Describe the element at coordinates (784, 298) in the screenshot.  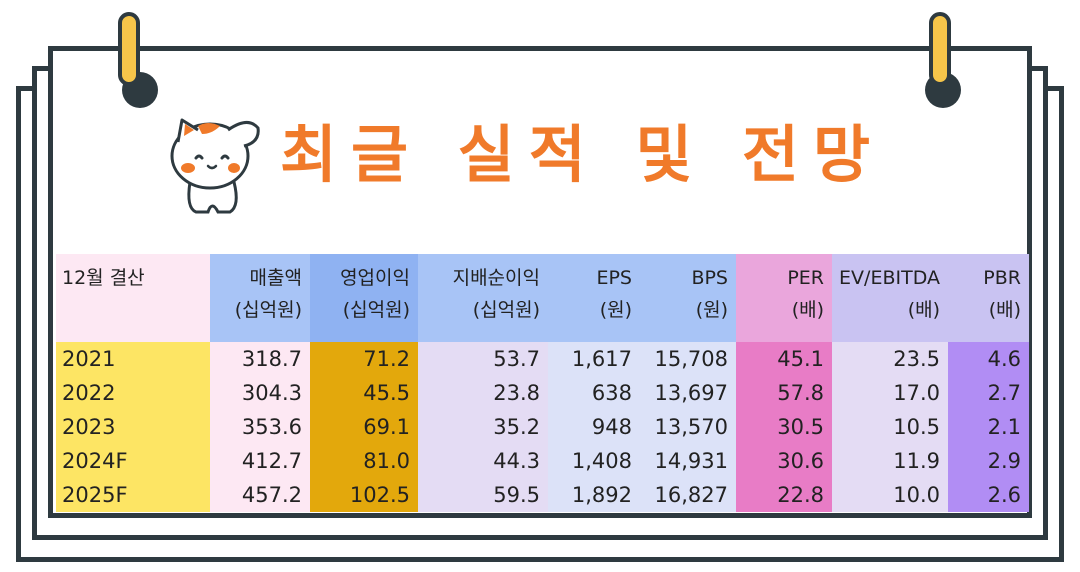
I see `header-per: PER (배)` at that location.